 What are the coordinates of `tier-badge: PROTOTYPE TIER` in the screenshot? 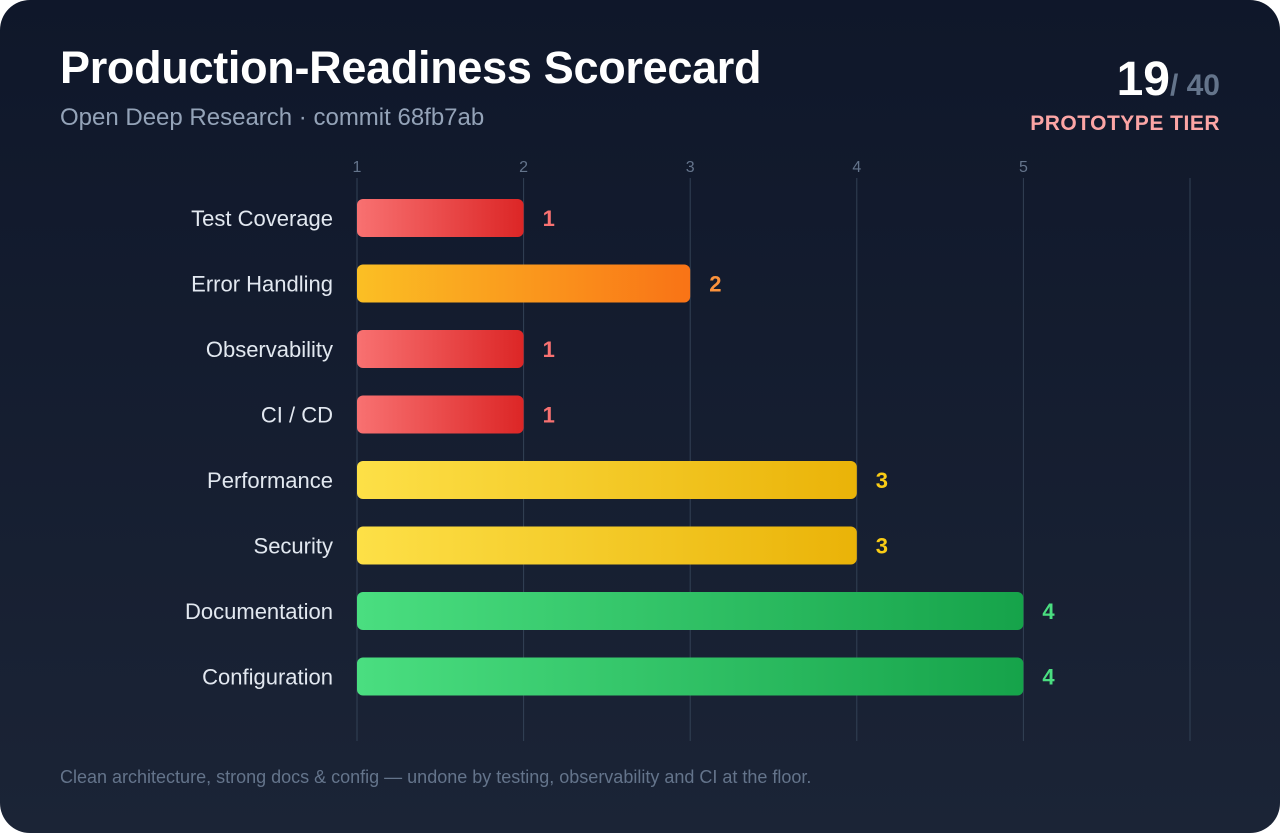 It's located at (1125, 123).